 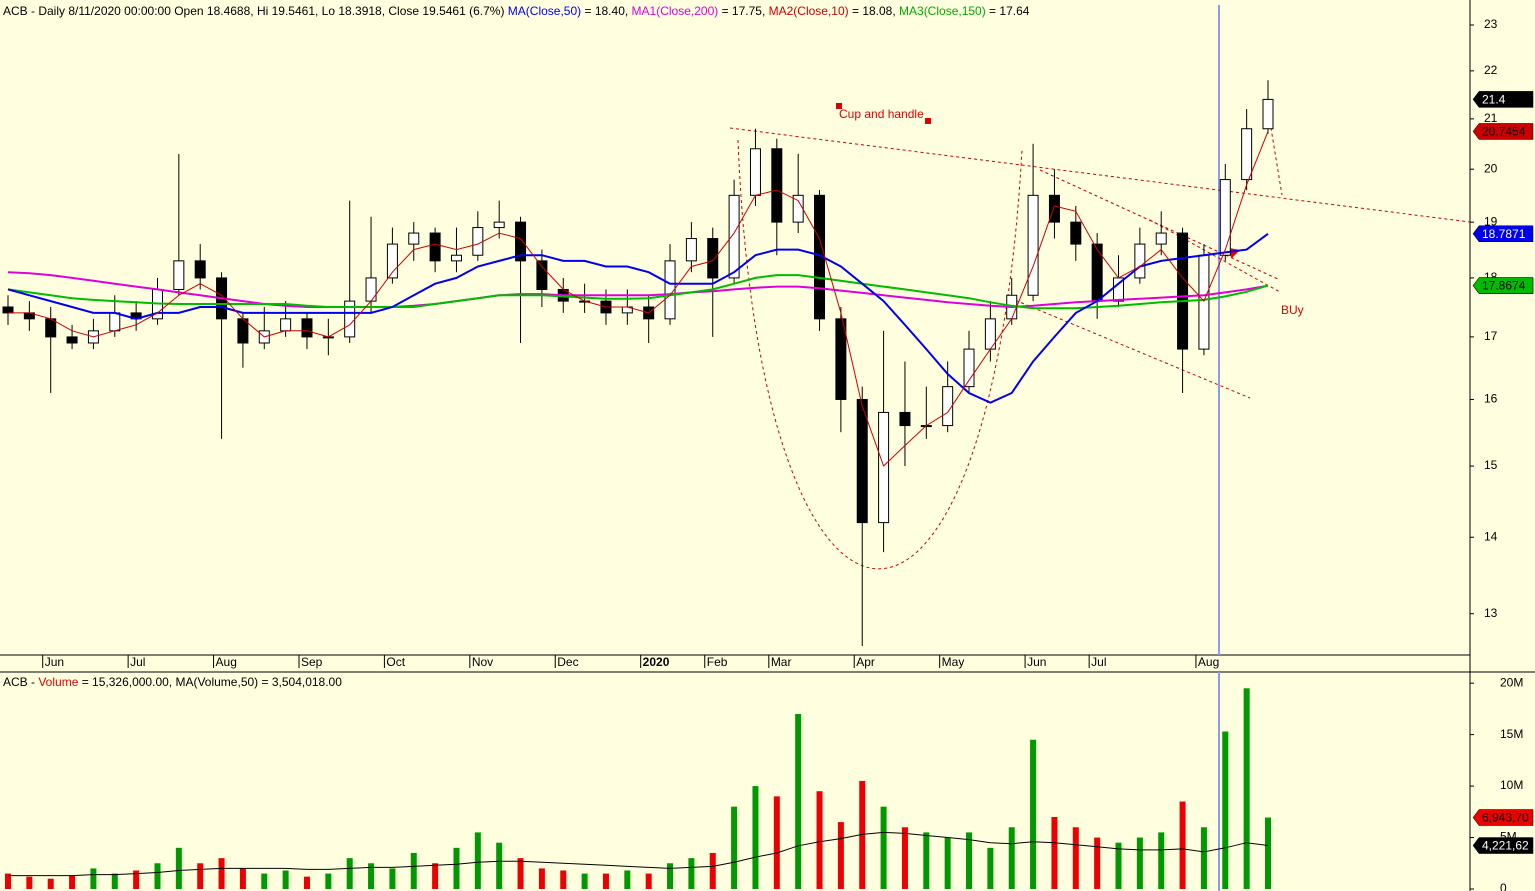 What do you see at coordinates (1511, 785) in the screenshot?
I see `y-tick-label: 10M` at bounding box center [1511, 785].